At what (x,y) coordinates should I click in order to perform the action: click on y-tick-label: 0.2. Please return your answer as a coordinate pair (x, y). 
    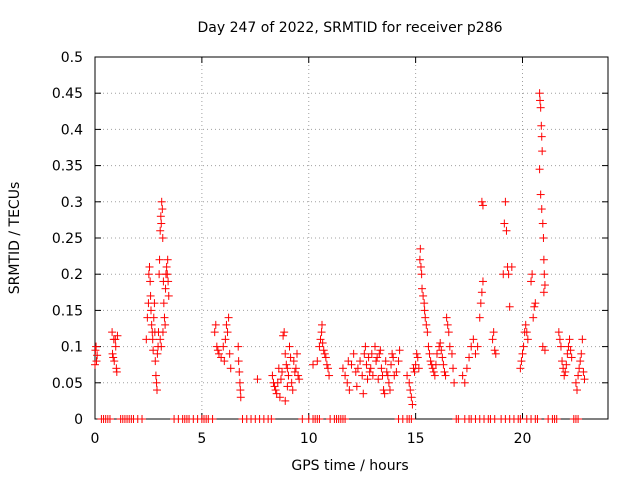
    Looking at the image, I should click on (72, 275).